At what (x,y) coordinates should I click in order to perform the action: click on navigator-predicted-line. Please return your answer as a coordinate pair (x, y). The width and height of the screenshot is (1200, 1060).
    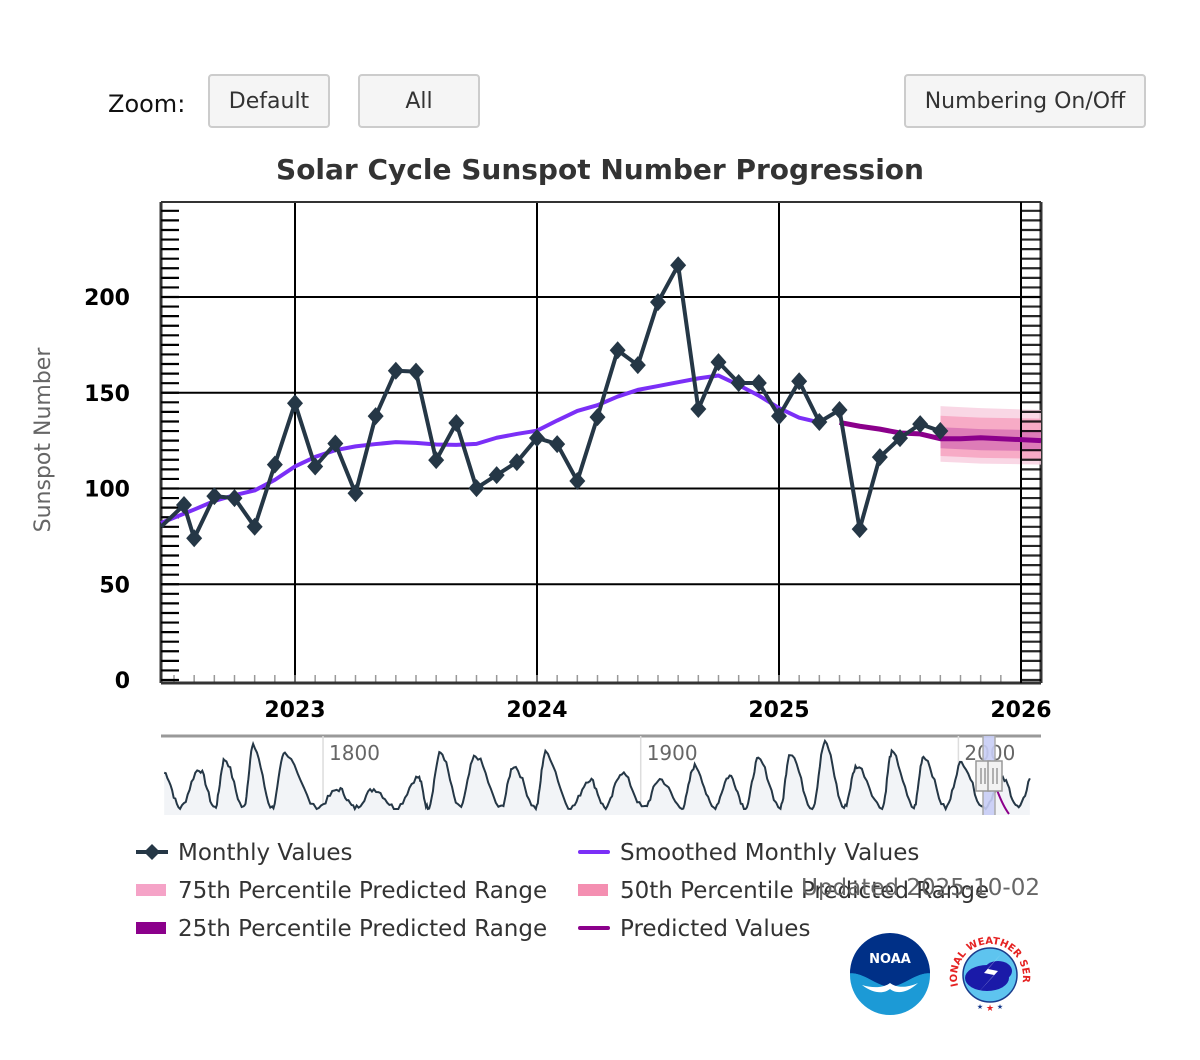
    Looking at the image, I should click on (1003, 802).